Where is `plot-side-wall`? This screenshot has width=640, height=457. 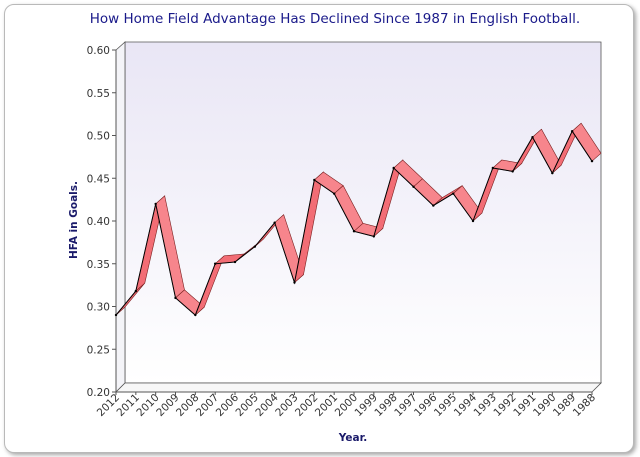 plot-side-wall is located at coordinates (120, 217).